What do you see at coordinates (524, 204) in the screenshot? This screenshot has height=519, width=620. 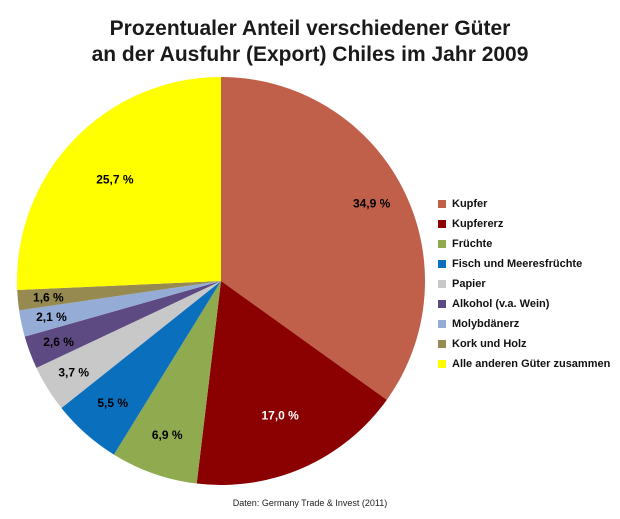 I see `legend-item-kupfer: Kupfer` at bounding box center [524, 204].